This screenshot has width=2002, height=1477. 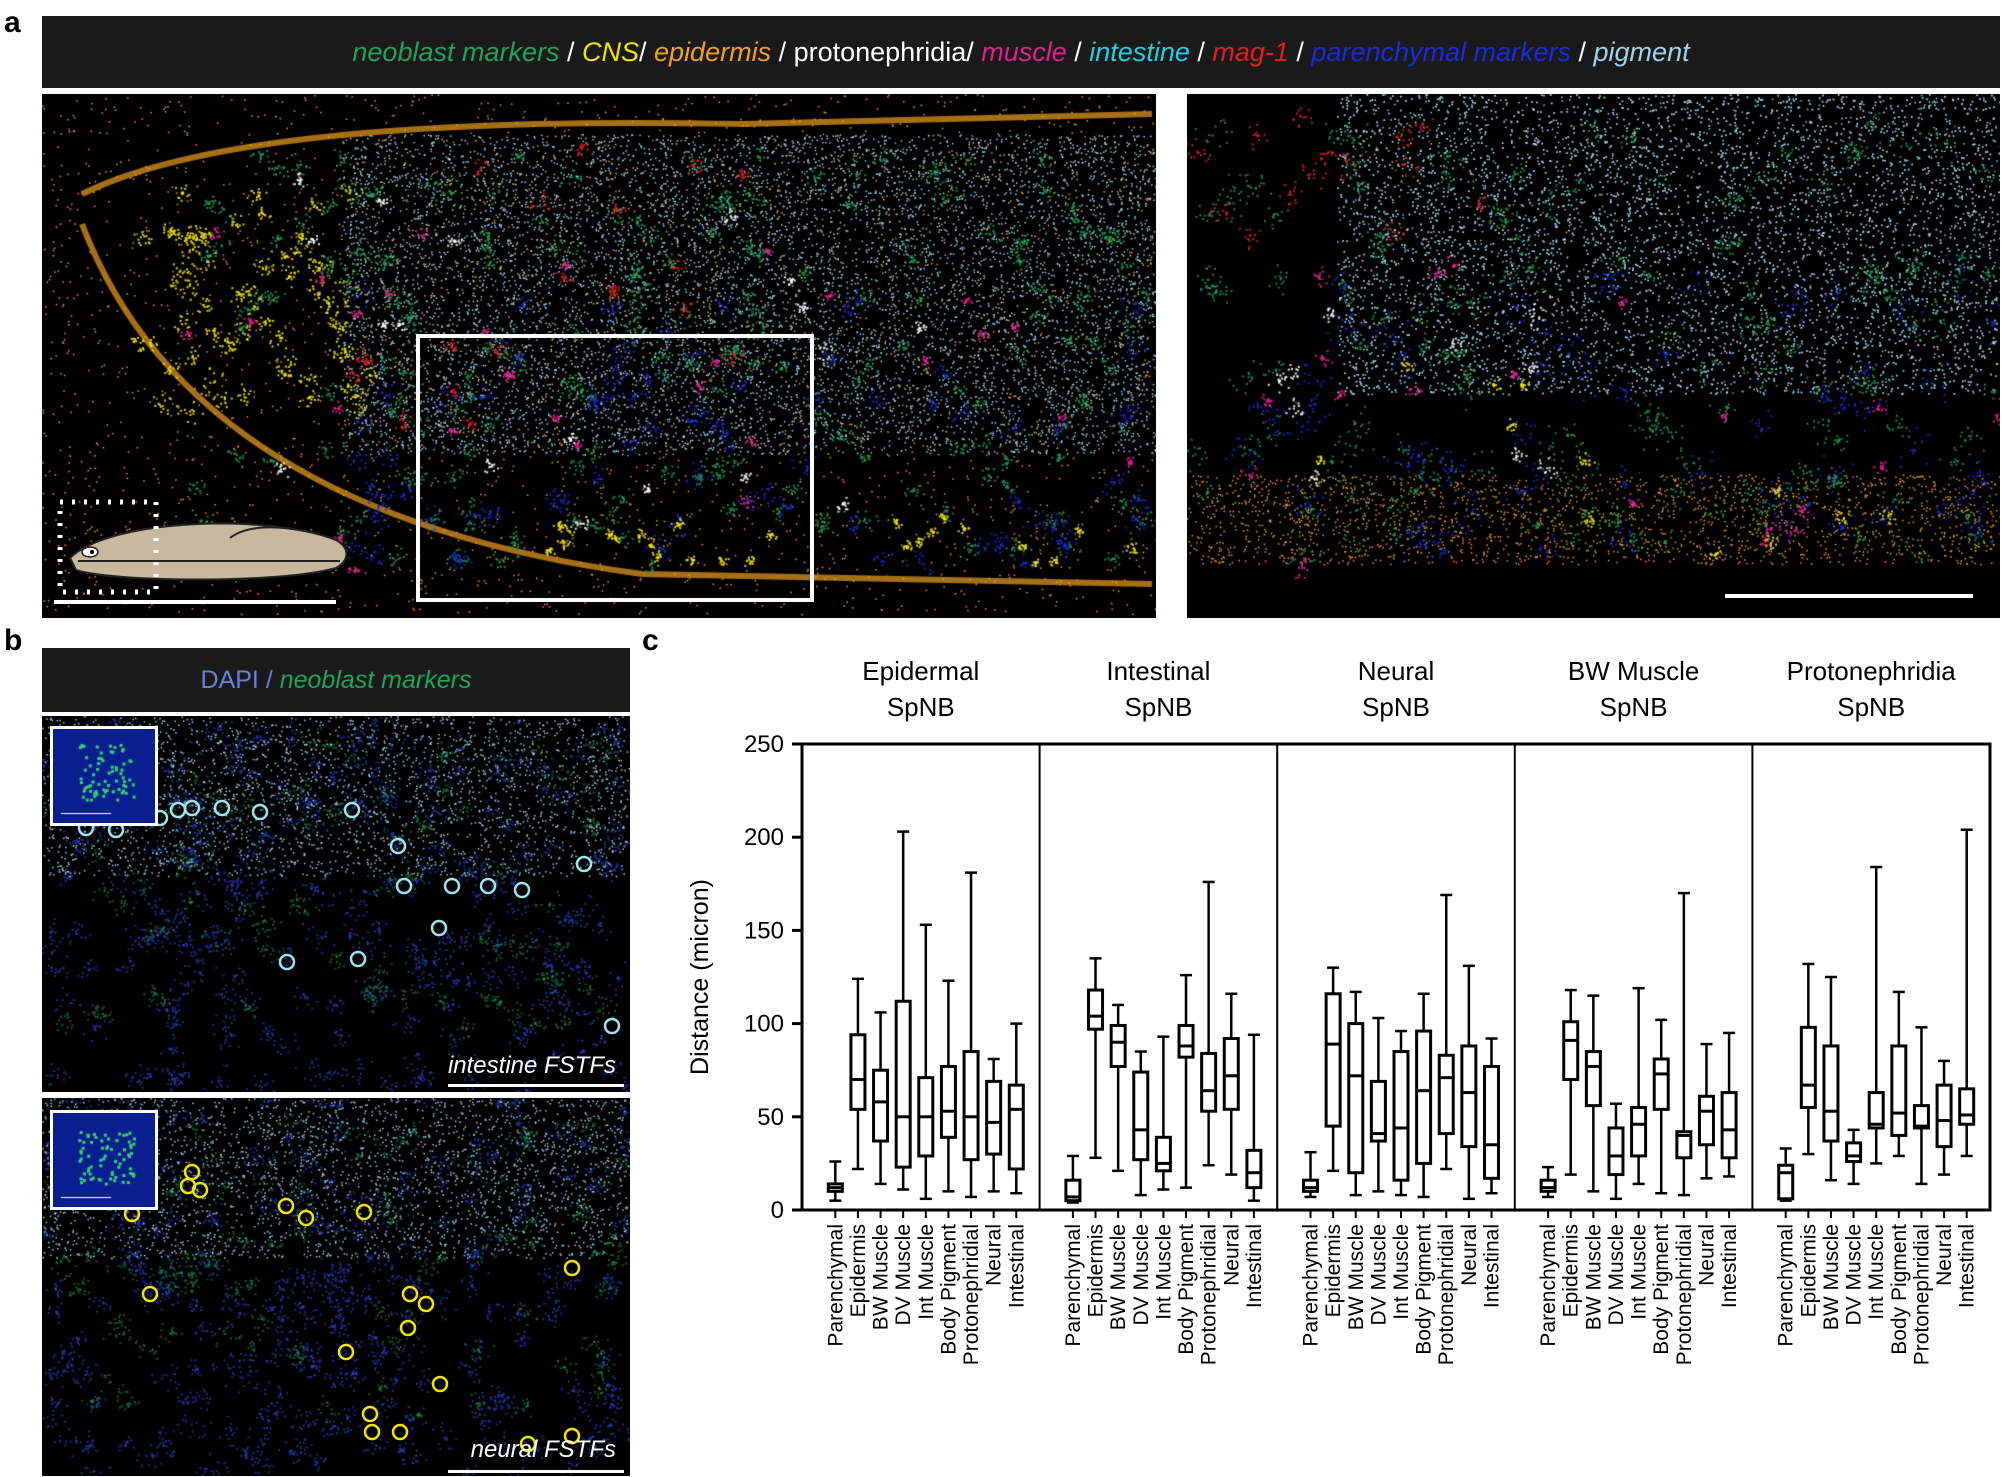 What do you see at coordinates (1872, 671) in the screenshot?
I see `group-title: Protonephridia` at bounding box center [1872, 671].